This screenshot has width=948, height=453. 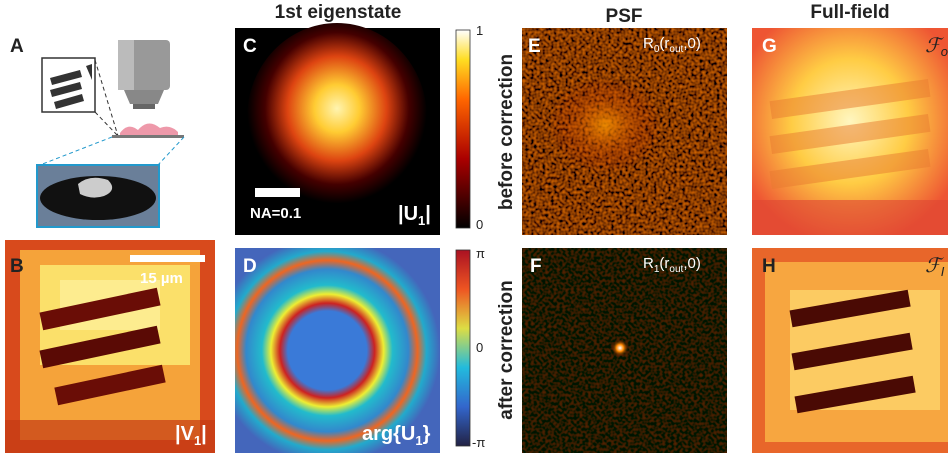 I want to click on panel-letter: D, so click(x=250, y=266).